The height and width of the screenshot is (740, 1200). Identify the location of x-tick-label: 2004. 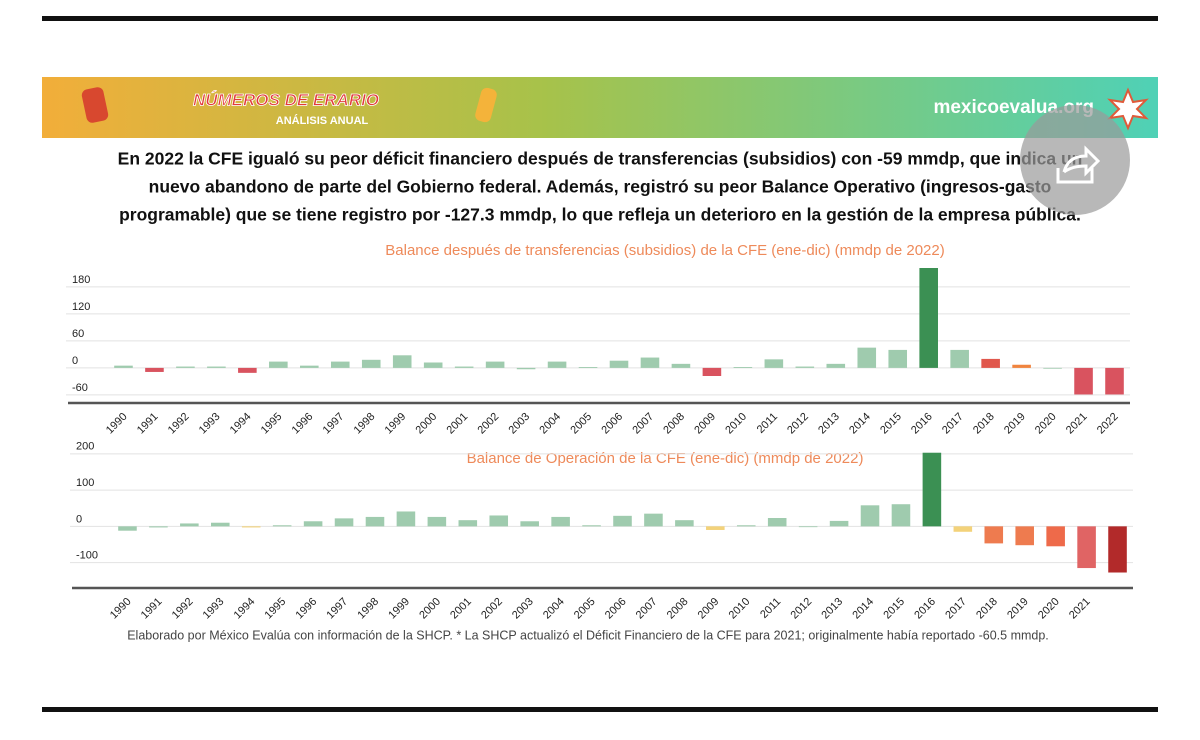
(554, 609).